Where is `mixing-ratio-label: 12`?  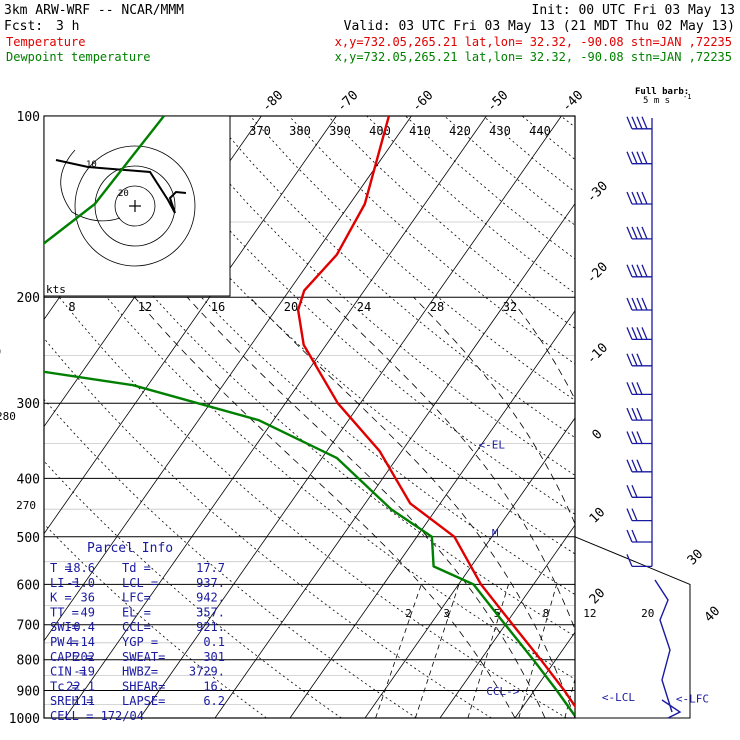
mixing-ratio-label: 12 is located at coordinates (589, 613).